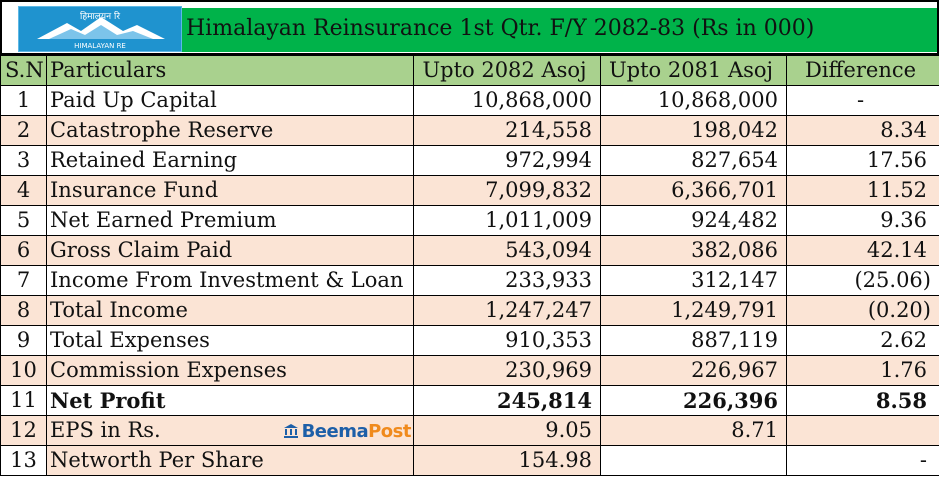  What do you see at coordinates (507, 370) in the screenshot?
I see `row-current: 230,969` at bounding box center [507, 370].